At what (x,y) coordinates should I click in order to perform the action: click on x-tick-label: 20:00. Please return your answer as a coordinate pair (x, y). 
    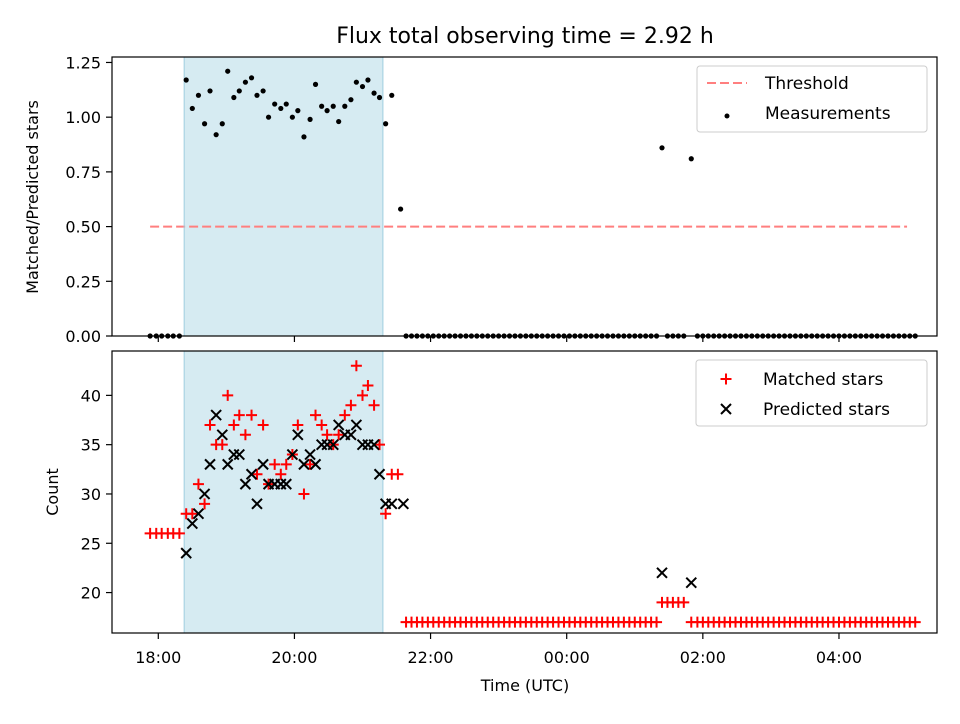
    Looking at the image, I should click on (294, 657).